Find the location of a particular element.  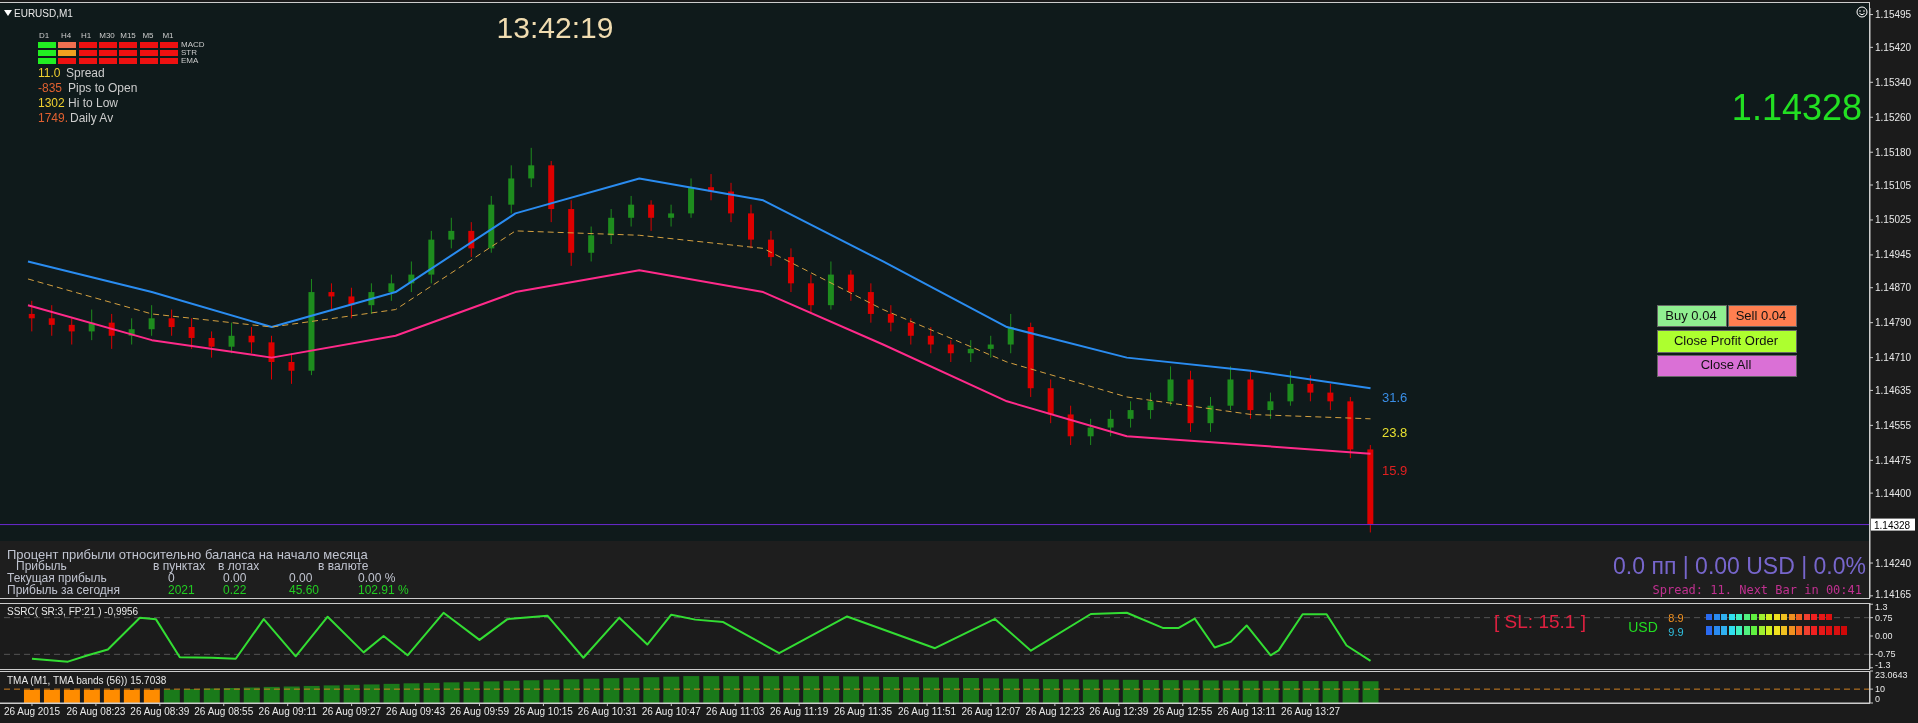

y-tick-label: 0 is located at coordinates (1878, 699).